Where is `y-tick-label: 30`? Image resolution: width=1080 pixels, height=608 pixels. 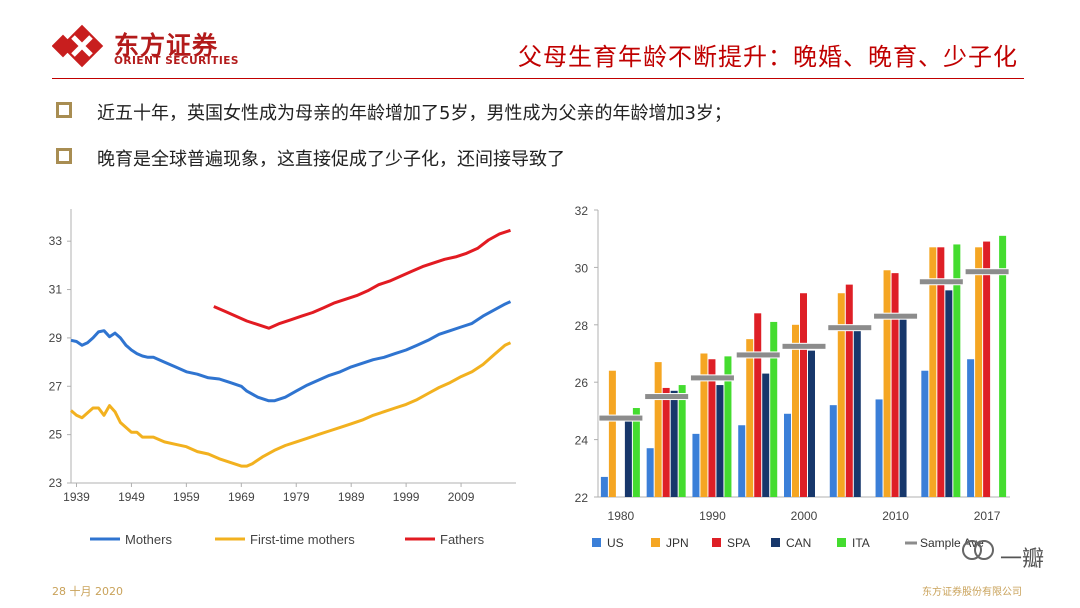 y-tick-label: 30 is located at coordinates (582, 268).